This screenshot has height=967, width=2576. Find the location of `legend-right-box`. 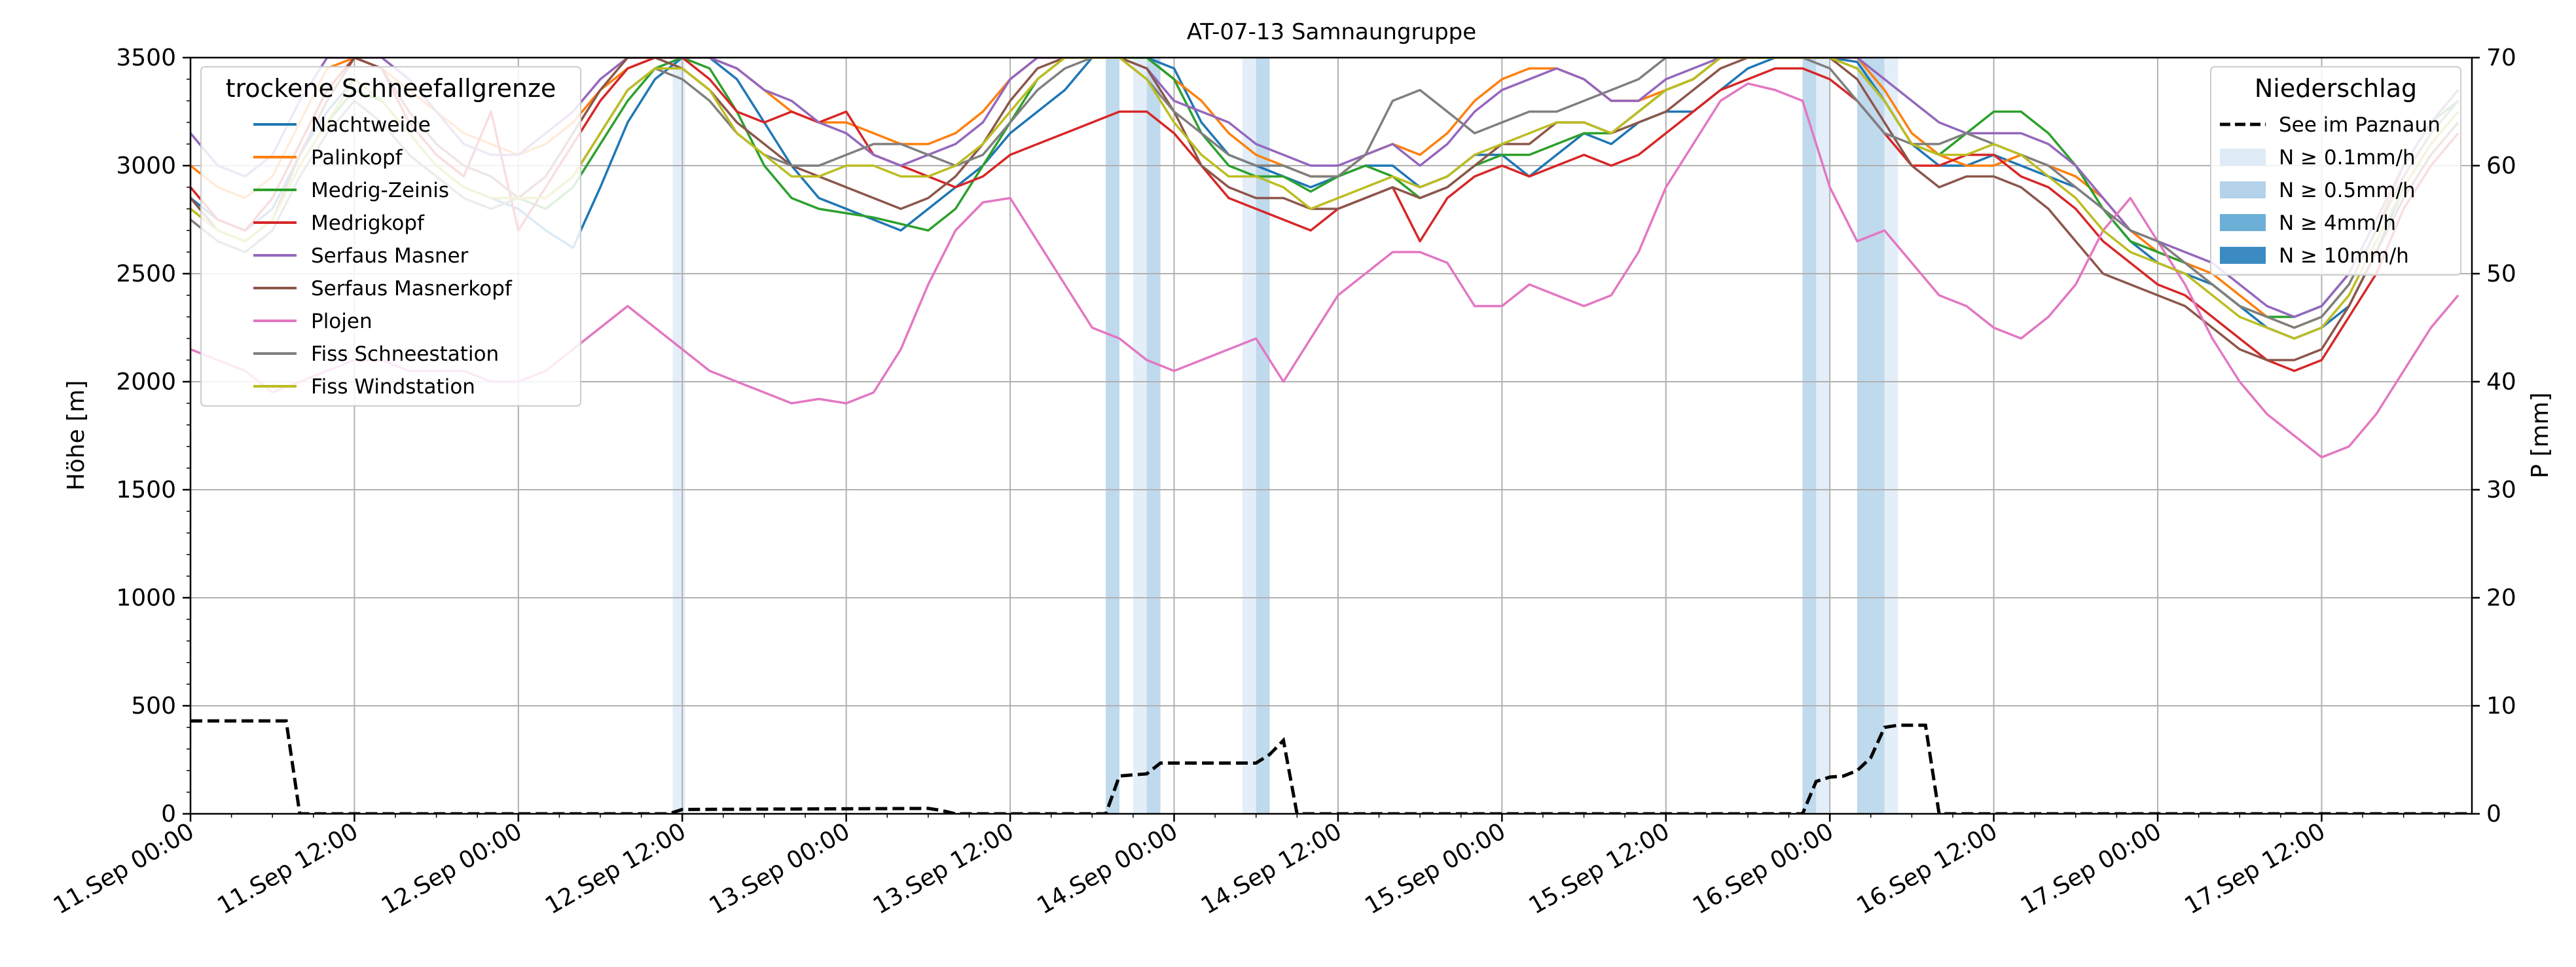

legend-right-box is located at coordinates (2335, 171).